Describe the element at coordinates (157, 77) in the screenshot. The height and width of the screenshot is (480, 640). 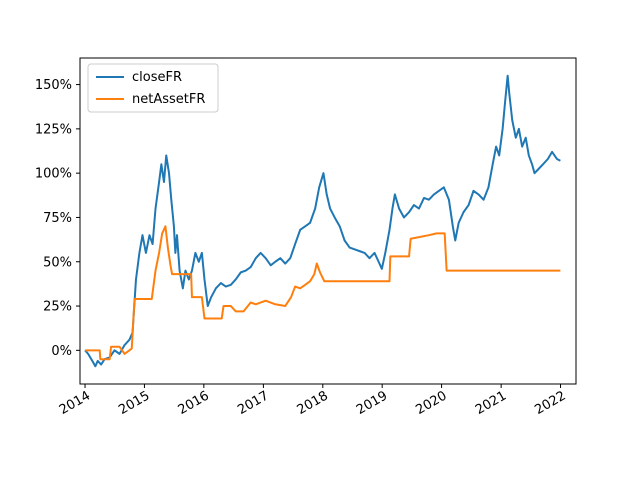
I see `legend-label-closefr: closeFR` at that location.